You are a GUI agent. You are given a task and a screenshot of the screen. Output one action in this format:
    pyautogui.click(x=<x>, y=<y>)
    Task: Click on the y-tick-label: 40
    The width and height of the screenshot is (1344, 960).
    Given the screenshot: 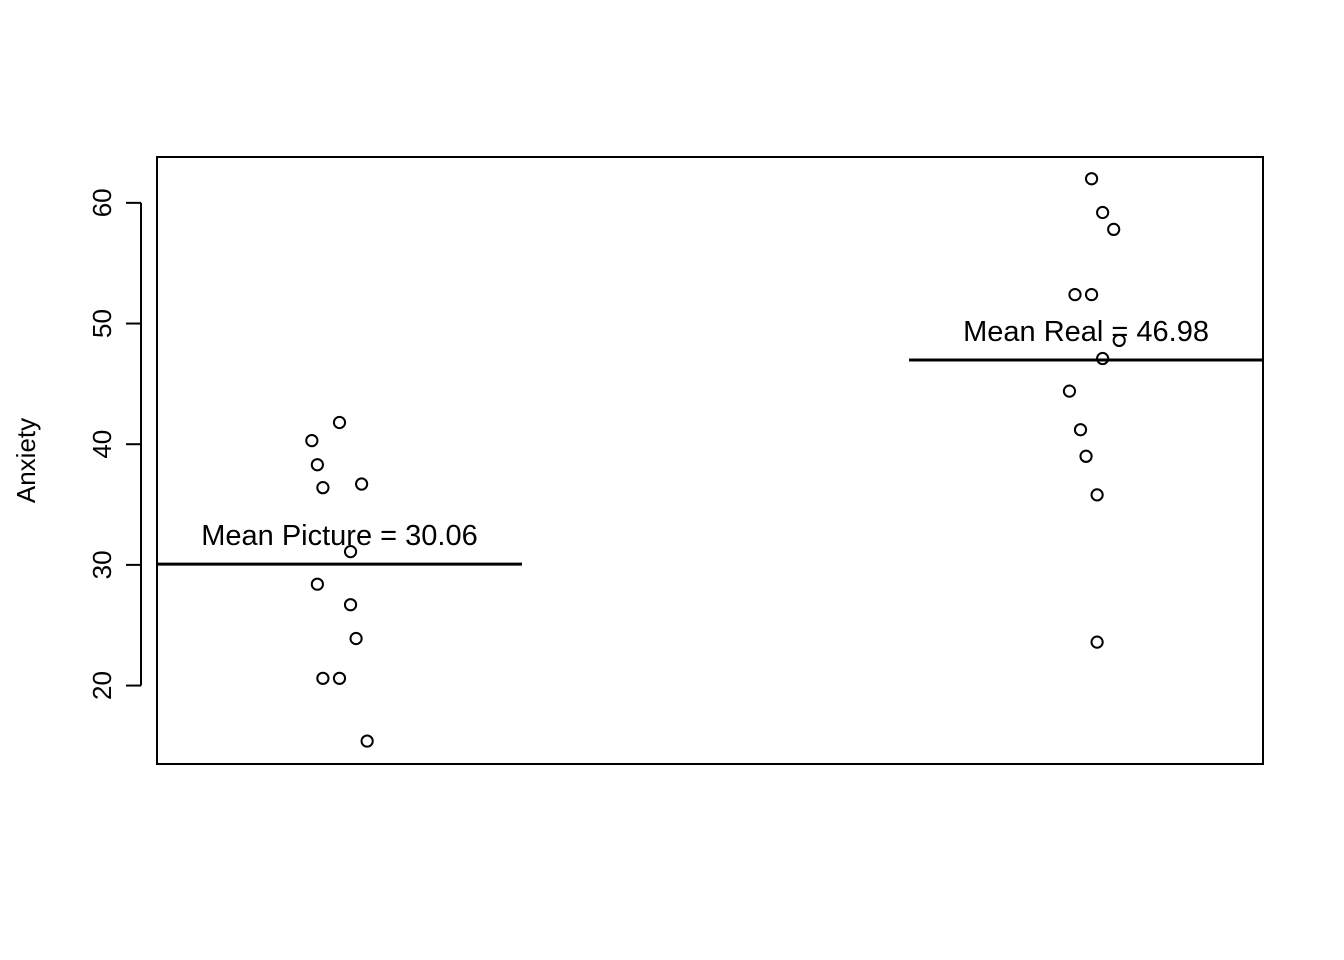 What is the action you would take?
    pyautogui.click(x=102, y=444)
    